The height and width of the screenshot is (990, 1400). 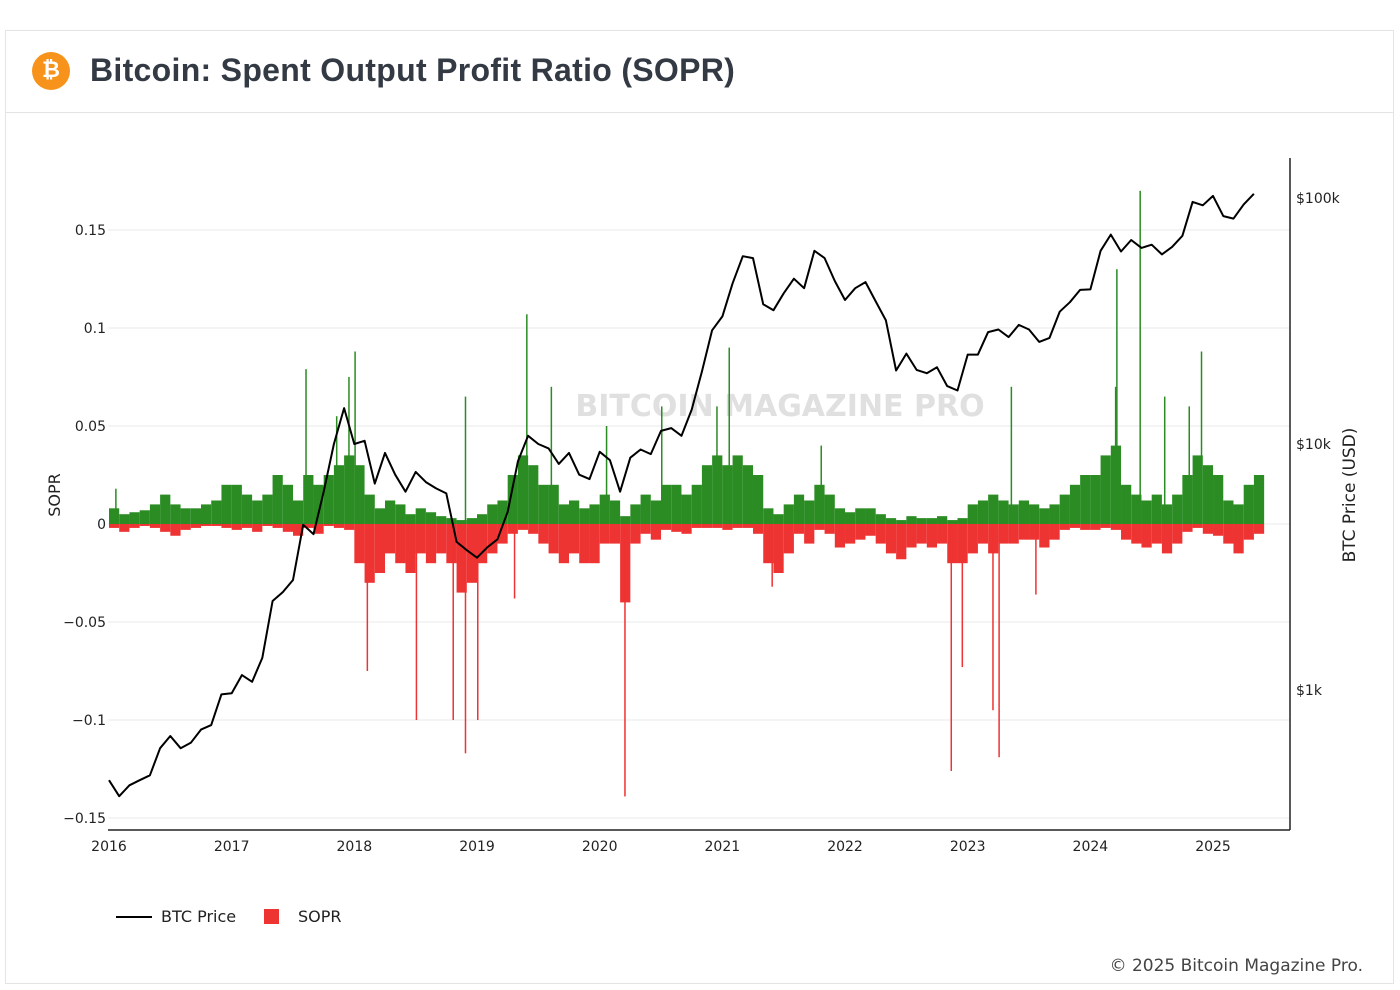 What do you see at coordinates (1350, 495) in the screenshot?
I see `y2-axis-title: BTC Price (USD)` at bounding box center [1350, 495].